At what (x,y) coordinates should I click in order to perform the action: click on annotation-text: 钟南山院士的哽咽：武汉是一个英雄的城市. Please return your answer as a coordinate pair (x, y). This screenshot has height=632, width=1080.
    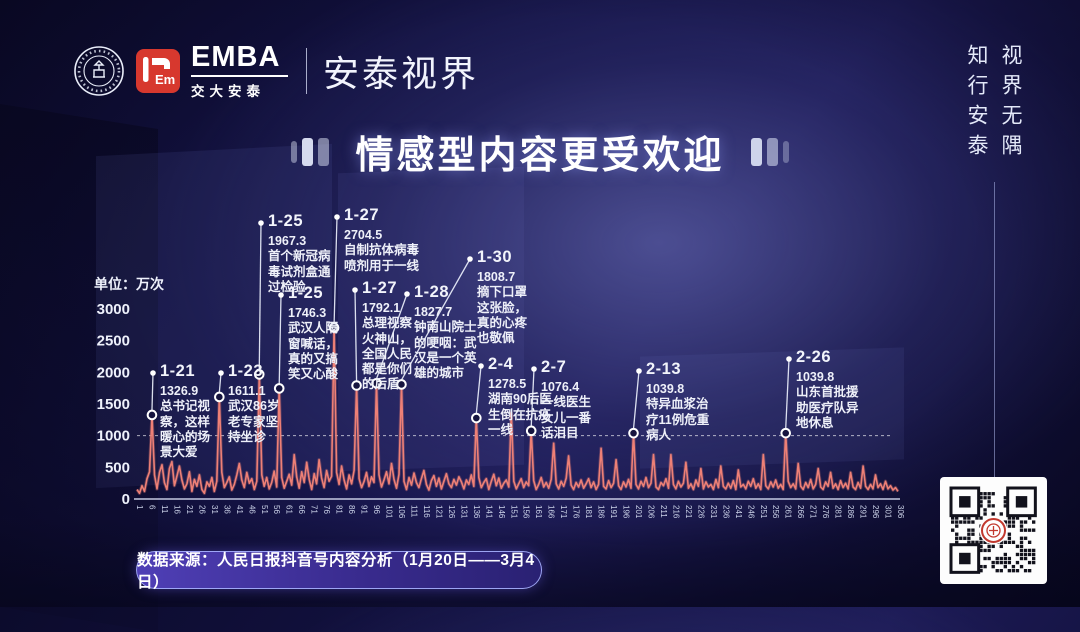
    Looking at the image, I should click on (445, 350).